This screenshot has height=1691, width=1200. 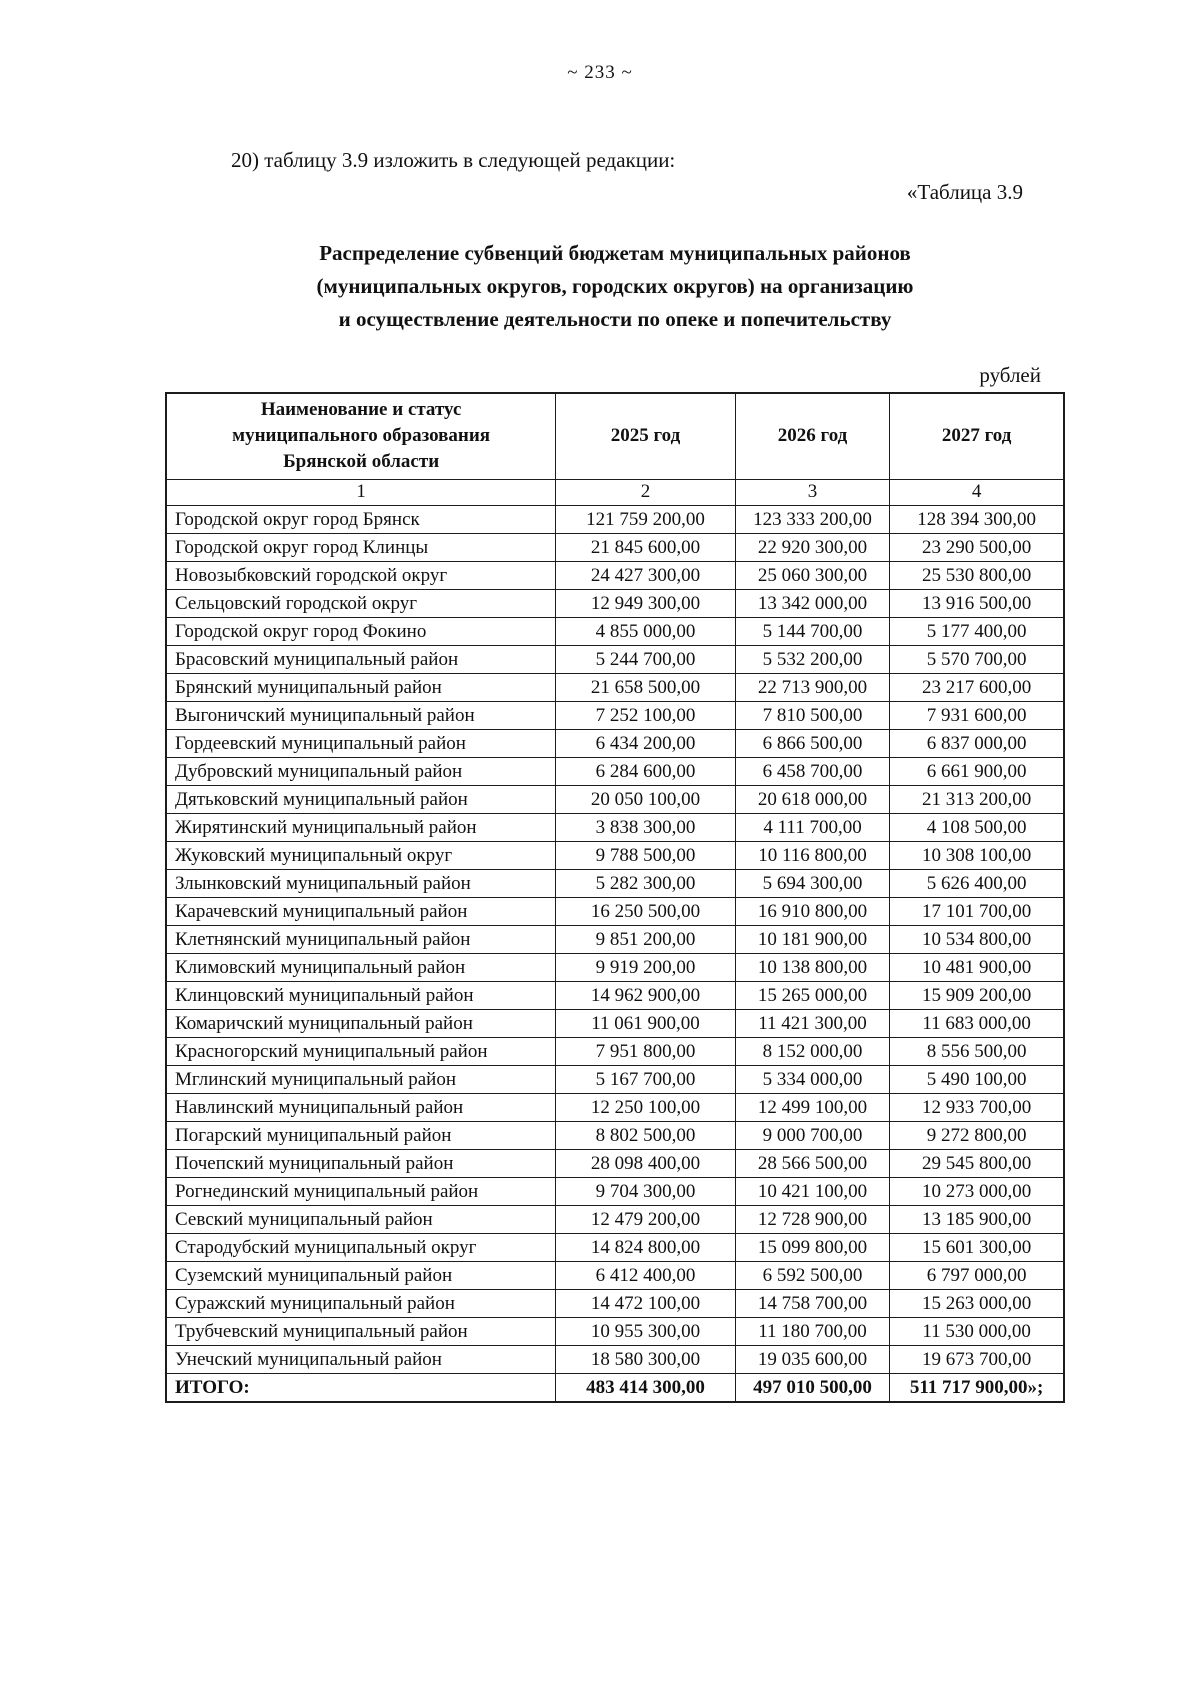 What do you see at coordinates (812, 547) in the screenshot?
I see `amount-value: 22 920 300,00` at bounding box center [812, 547].